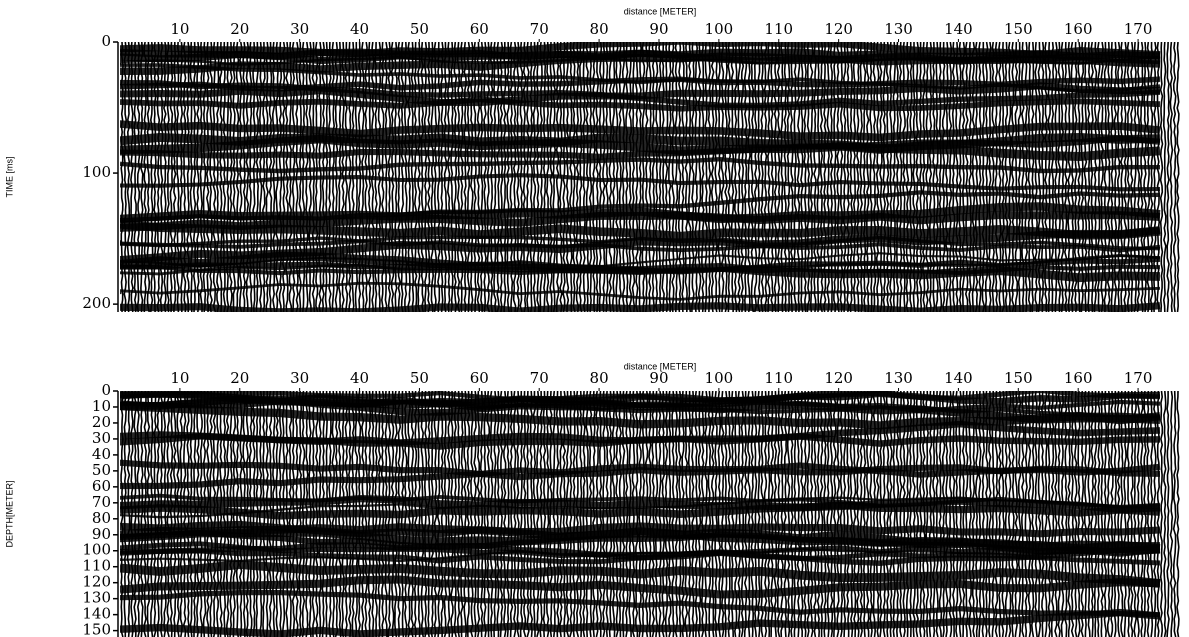 The height and width of the screenshot is (637, 1189). Describe the element at coordinates (101, 422) in the screenshot. I see `y-tick-label: 20` at that location.